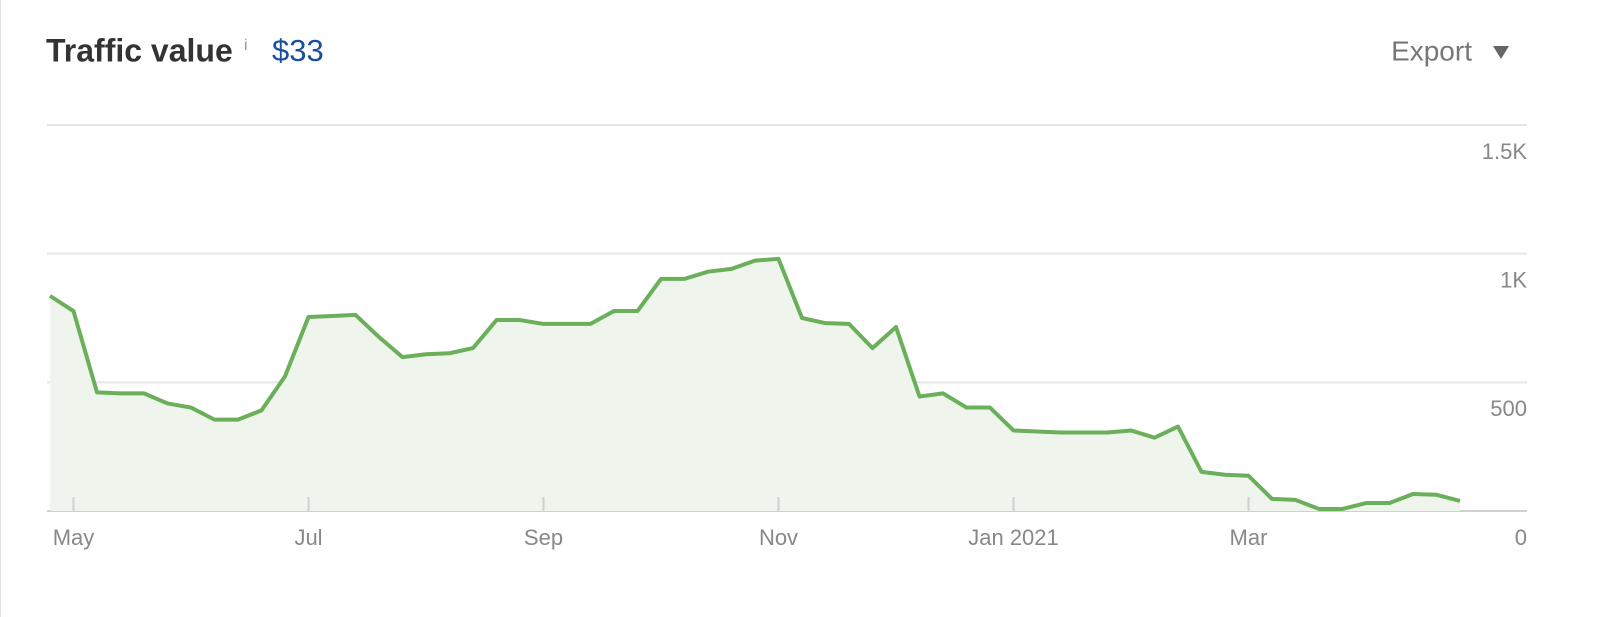 This screenshot has height=617, width=1600. What do you see at coordinates (1249, 537) in the screenshot?
I see `x-tick-label: Mar` at bounding box center [1249, 537].